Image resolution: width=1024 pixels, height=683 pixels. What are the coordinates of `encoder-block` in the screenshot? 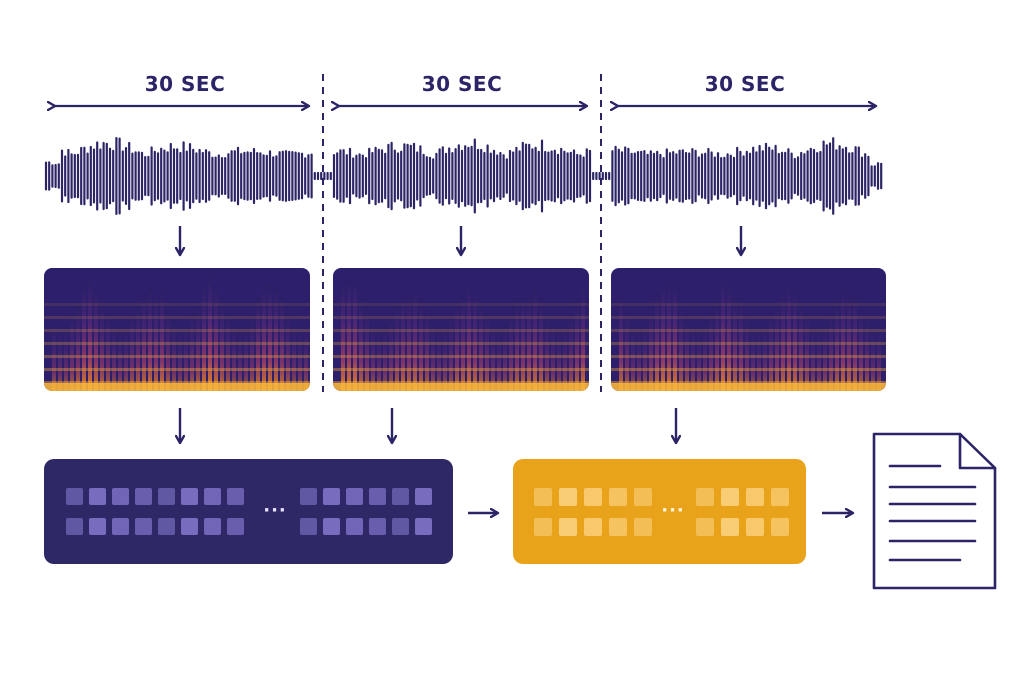 It's located at (248, 511).